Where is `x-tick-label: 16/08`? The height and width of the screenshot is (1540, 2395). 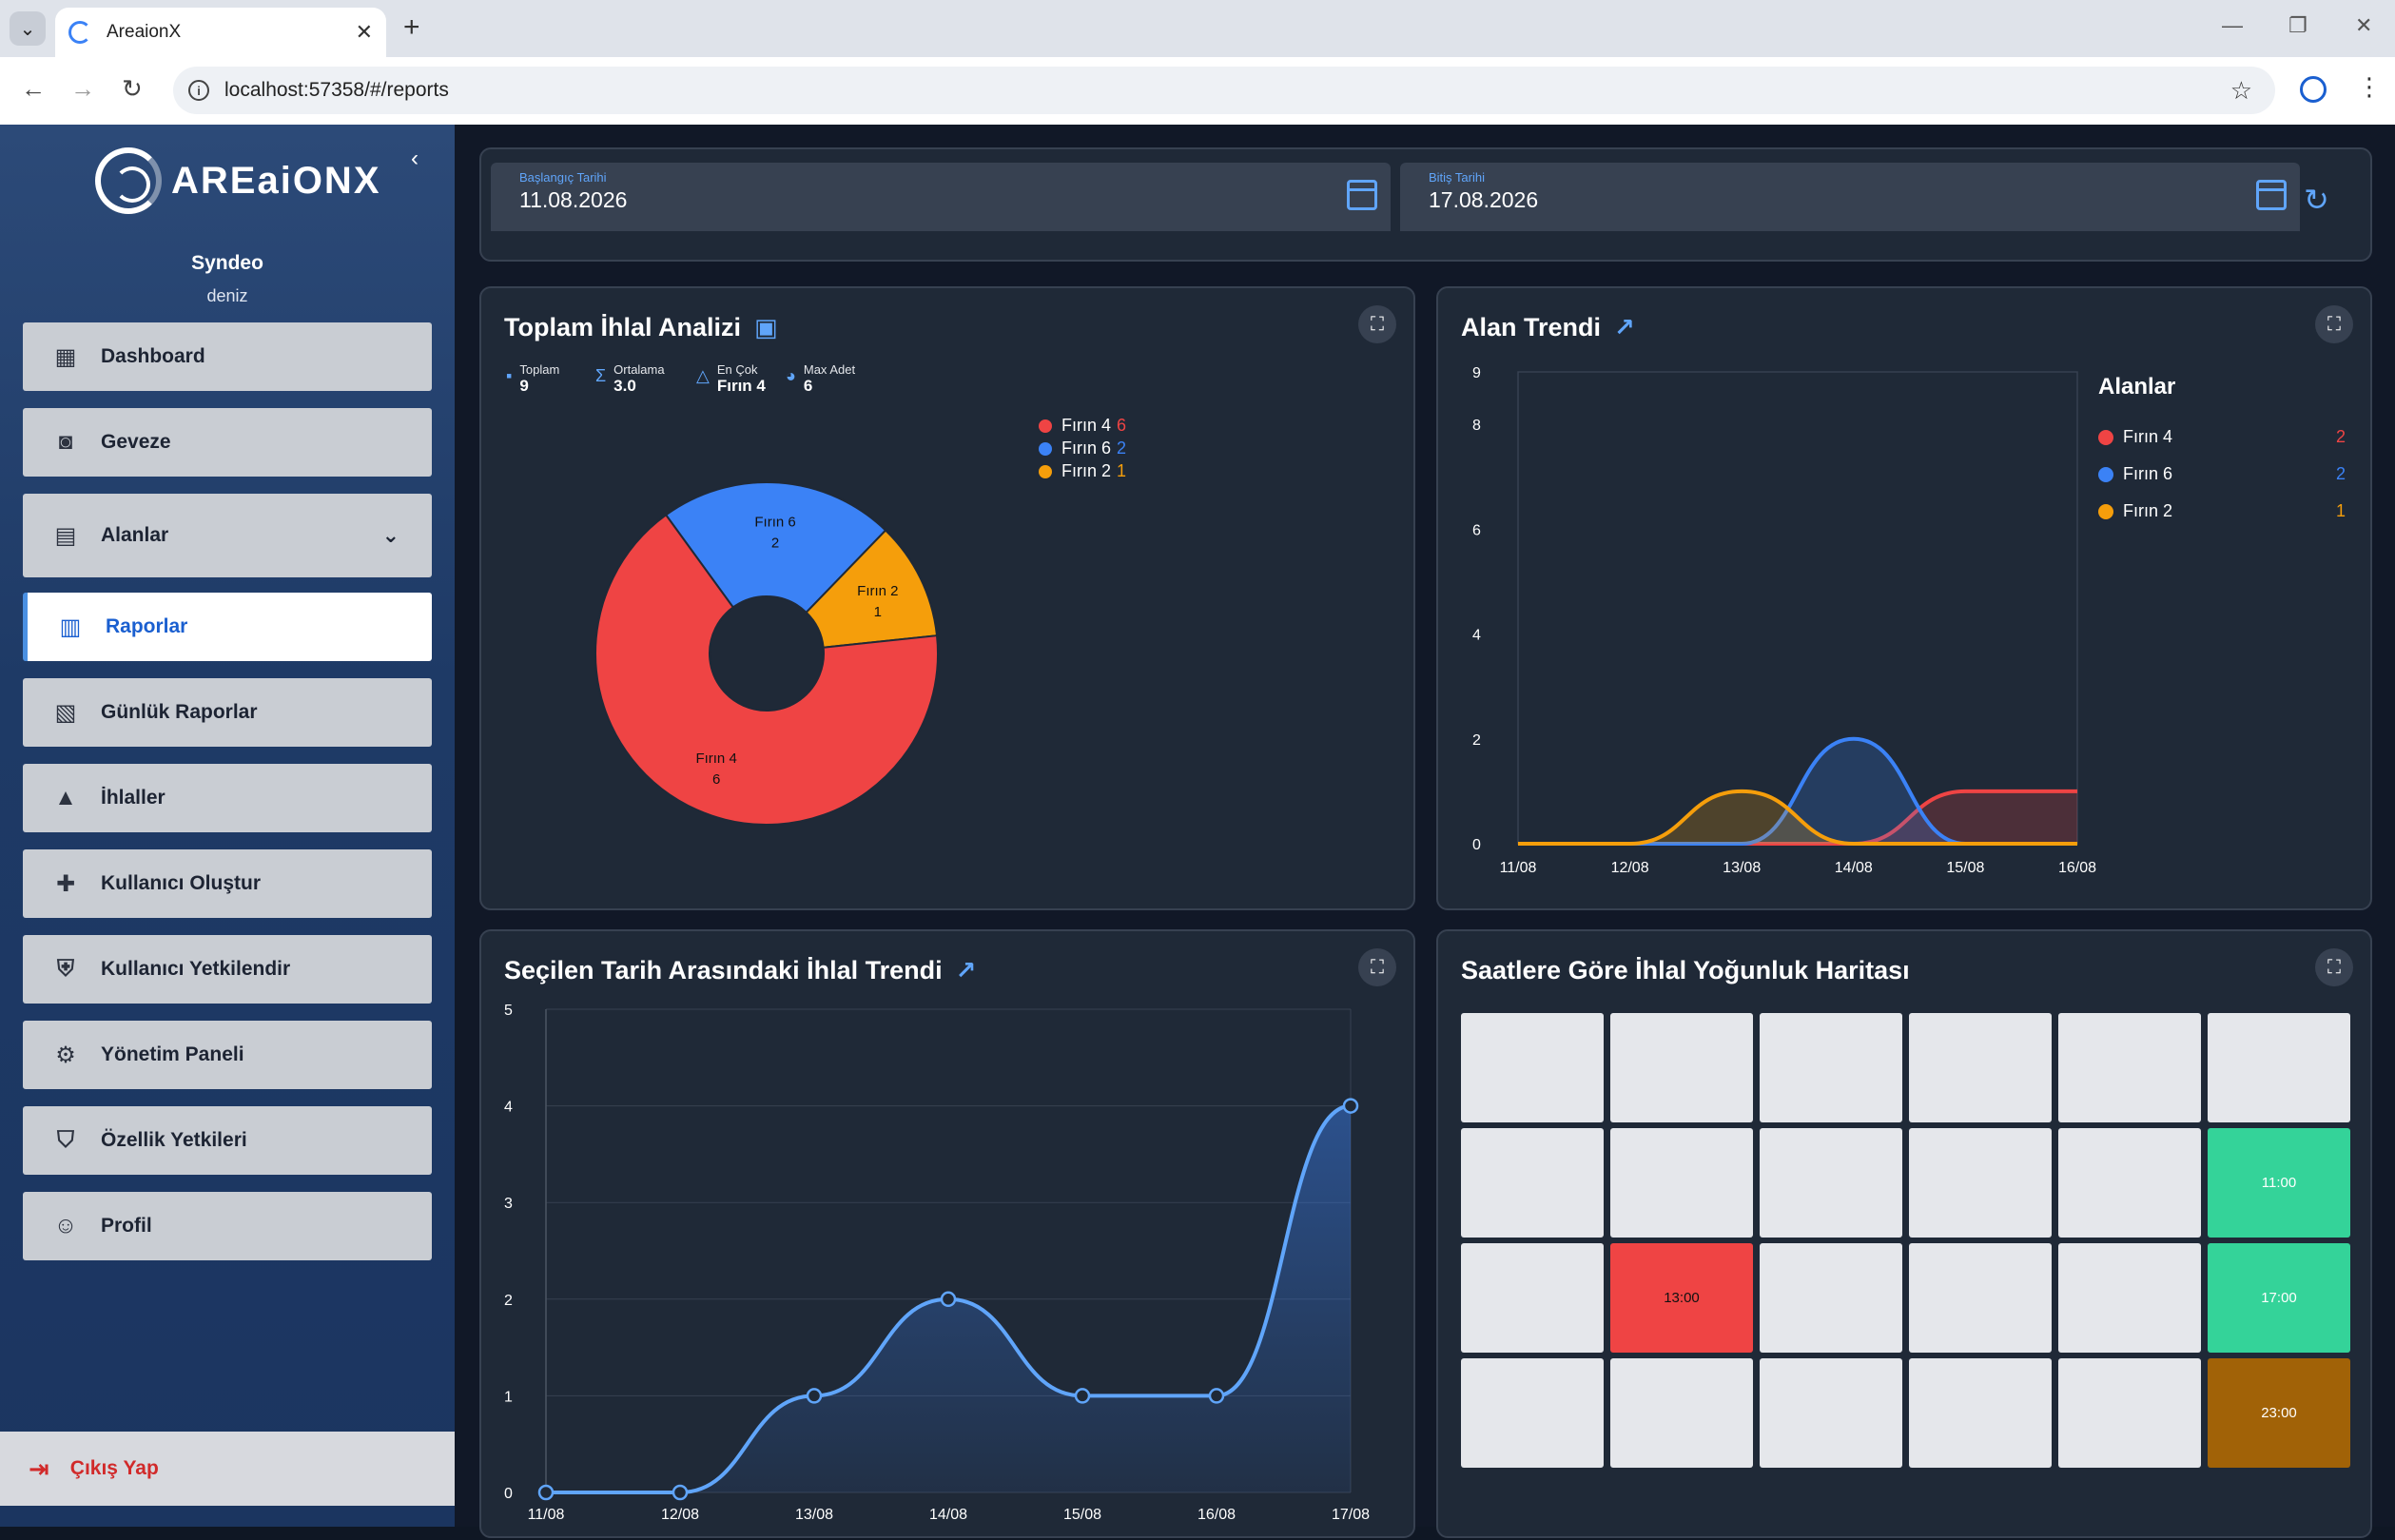 x-tick-label: 16/08 is located at coordinates (1217, 1515).